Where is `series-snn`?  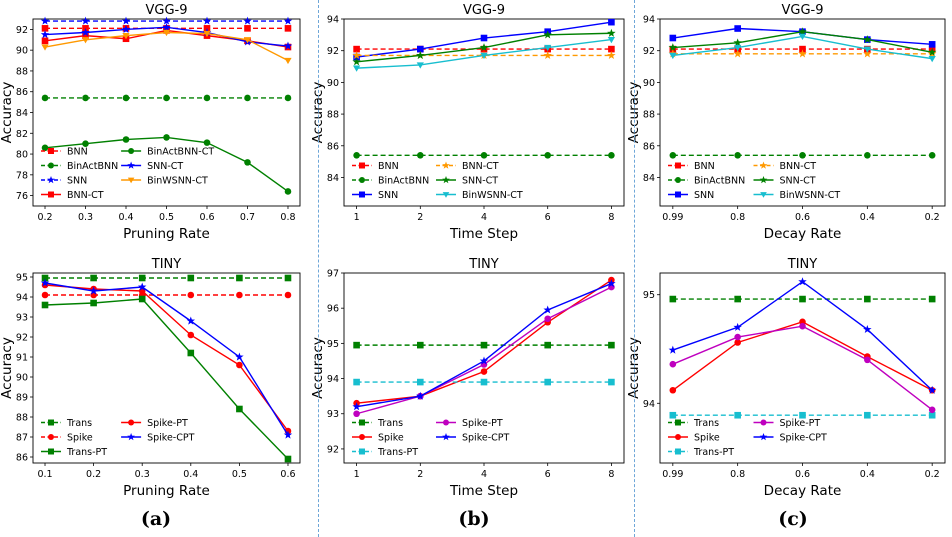 series-snn is located at coordinates (166, 20).